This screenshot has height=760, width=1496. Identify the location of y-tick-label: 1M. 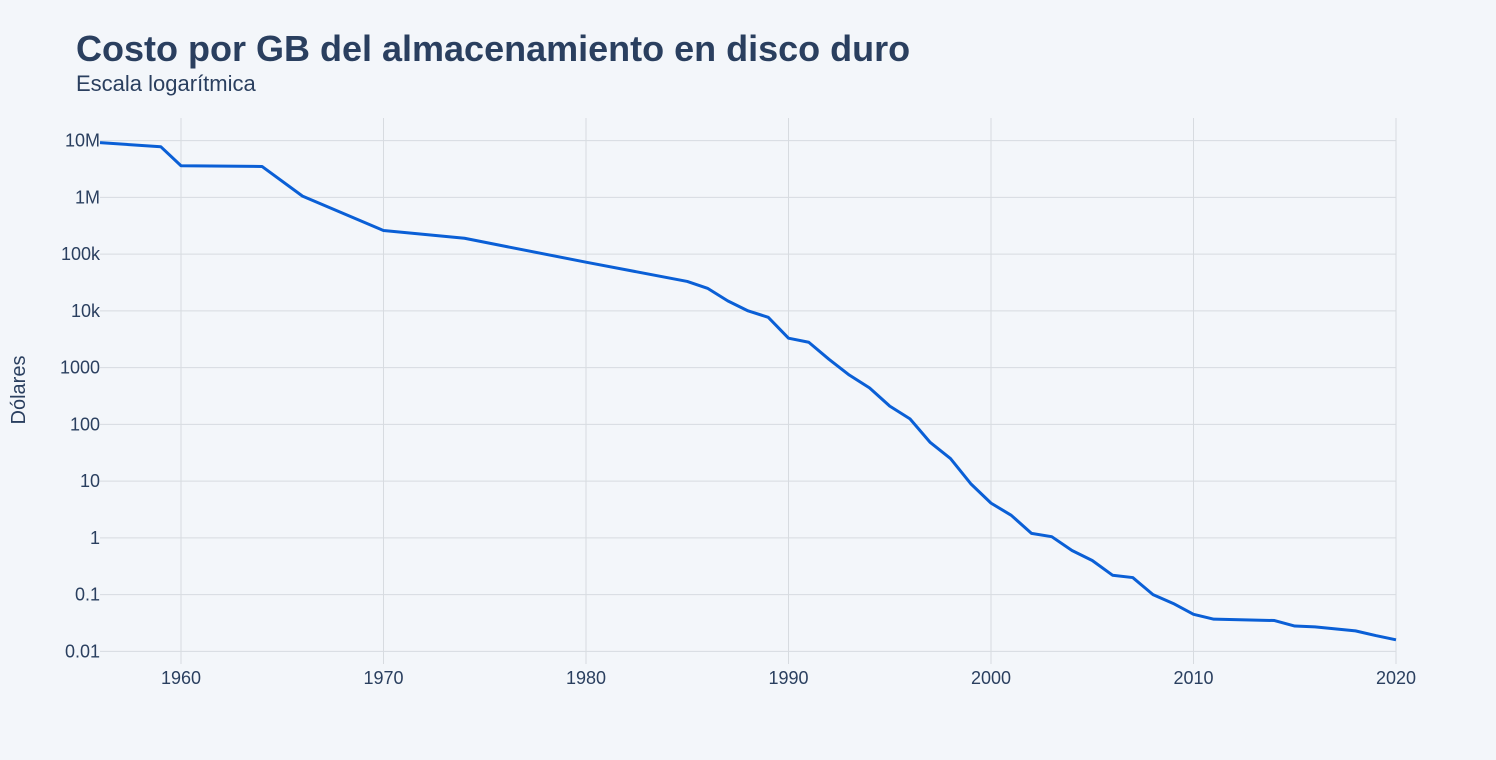
(87, 197).